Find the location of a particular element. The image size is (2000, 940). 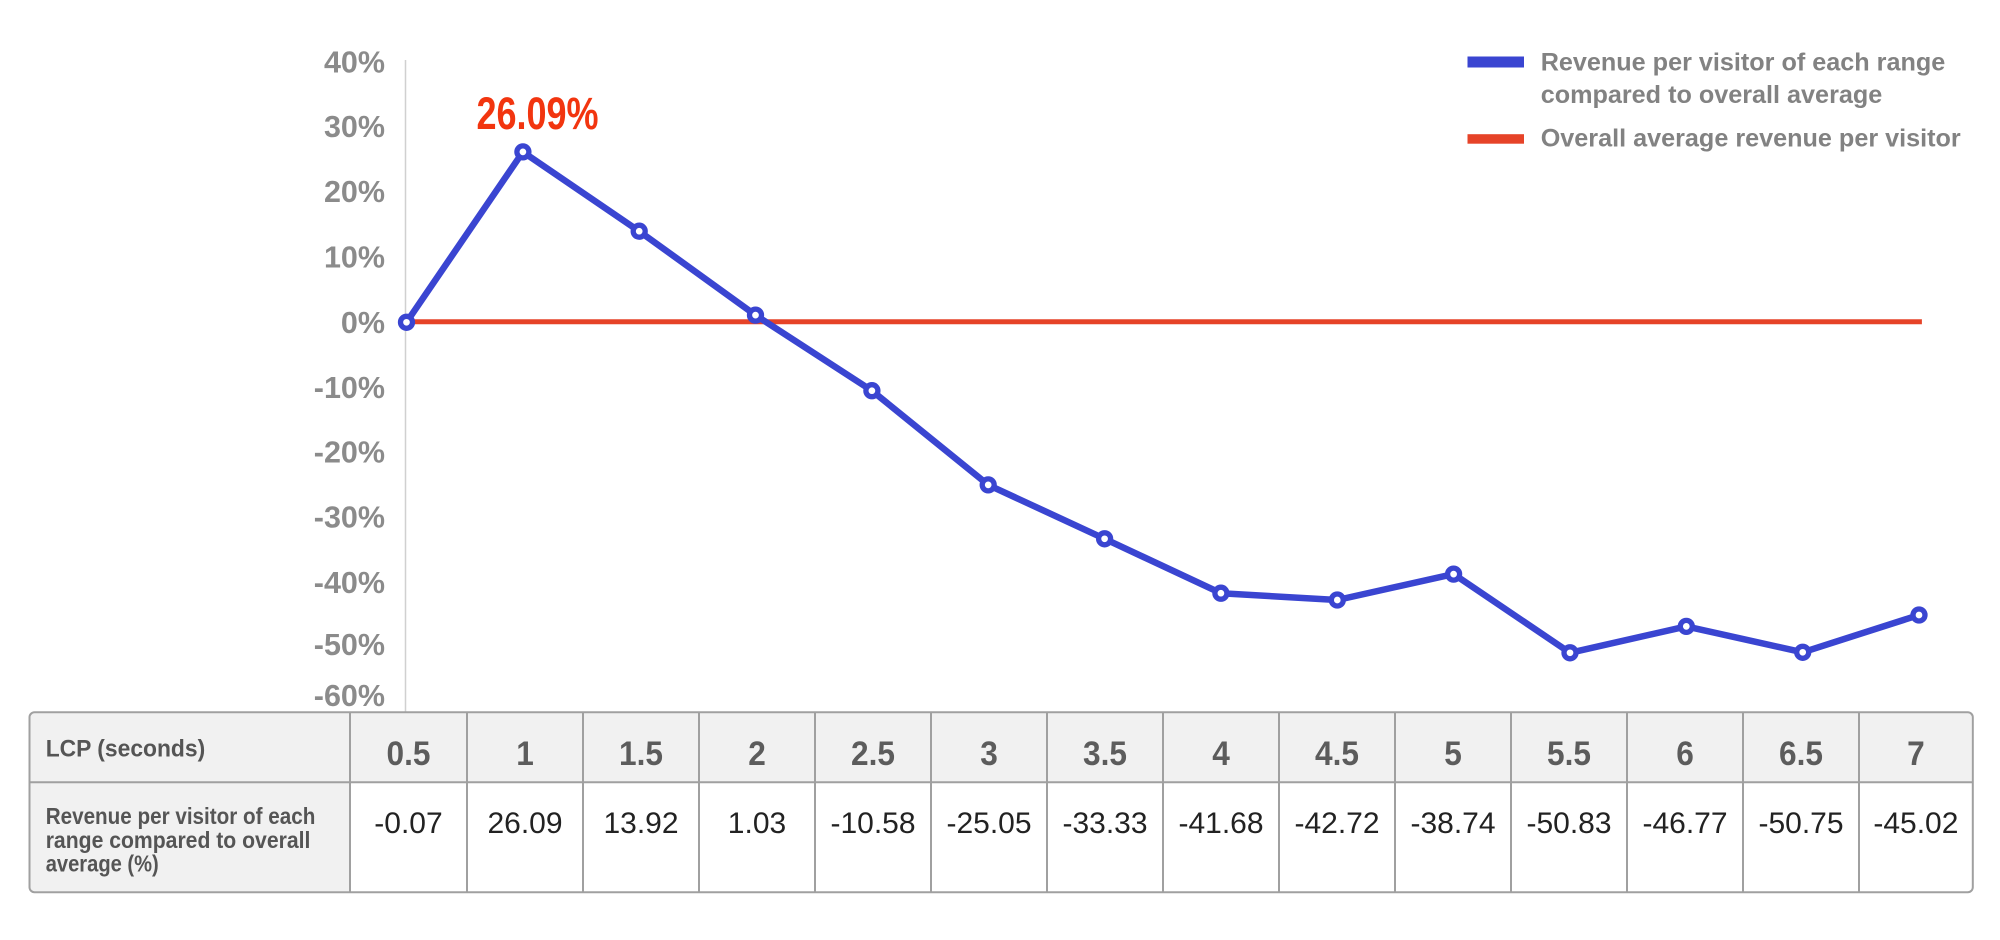

svg-text: -50.75 is located at coordinates (1800, 823).